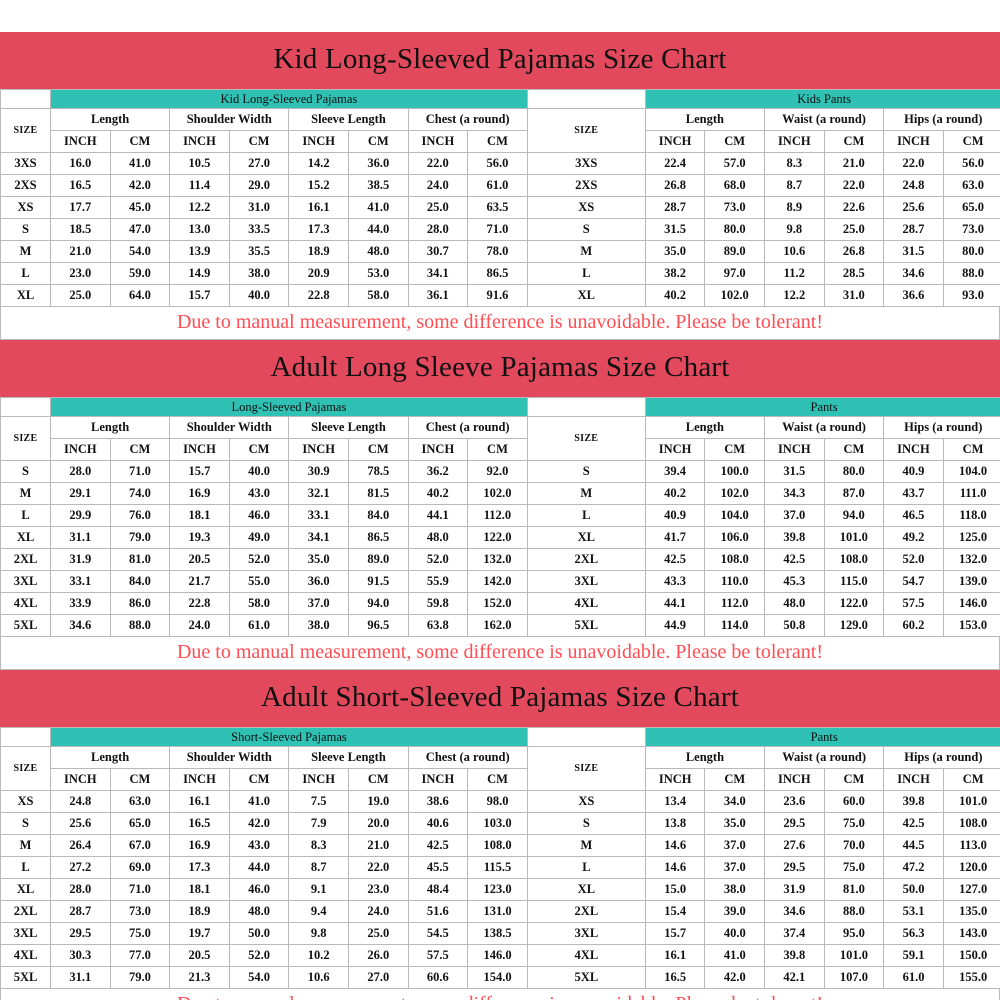  Describe the element at coordinates (971, 163) in the screenshot. I see `right-data-cell: 56.0` at that location.